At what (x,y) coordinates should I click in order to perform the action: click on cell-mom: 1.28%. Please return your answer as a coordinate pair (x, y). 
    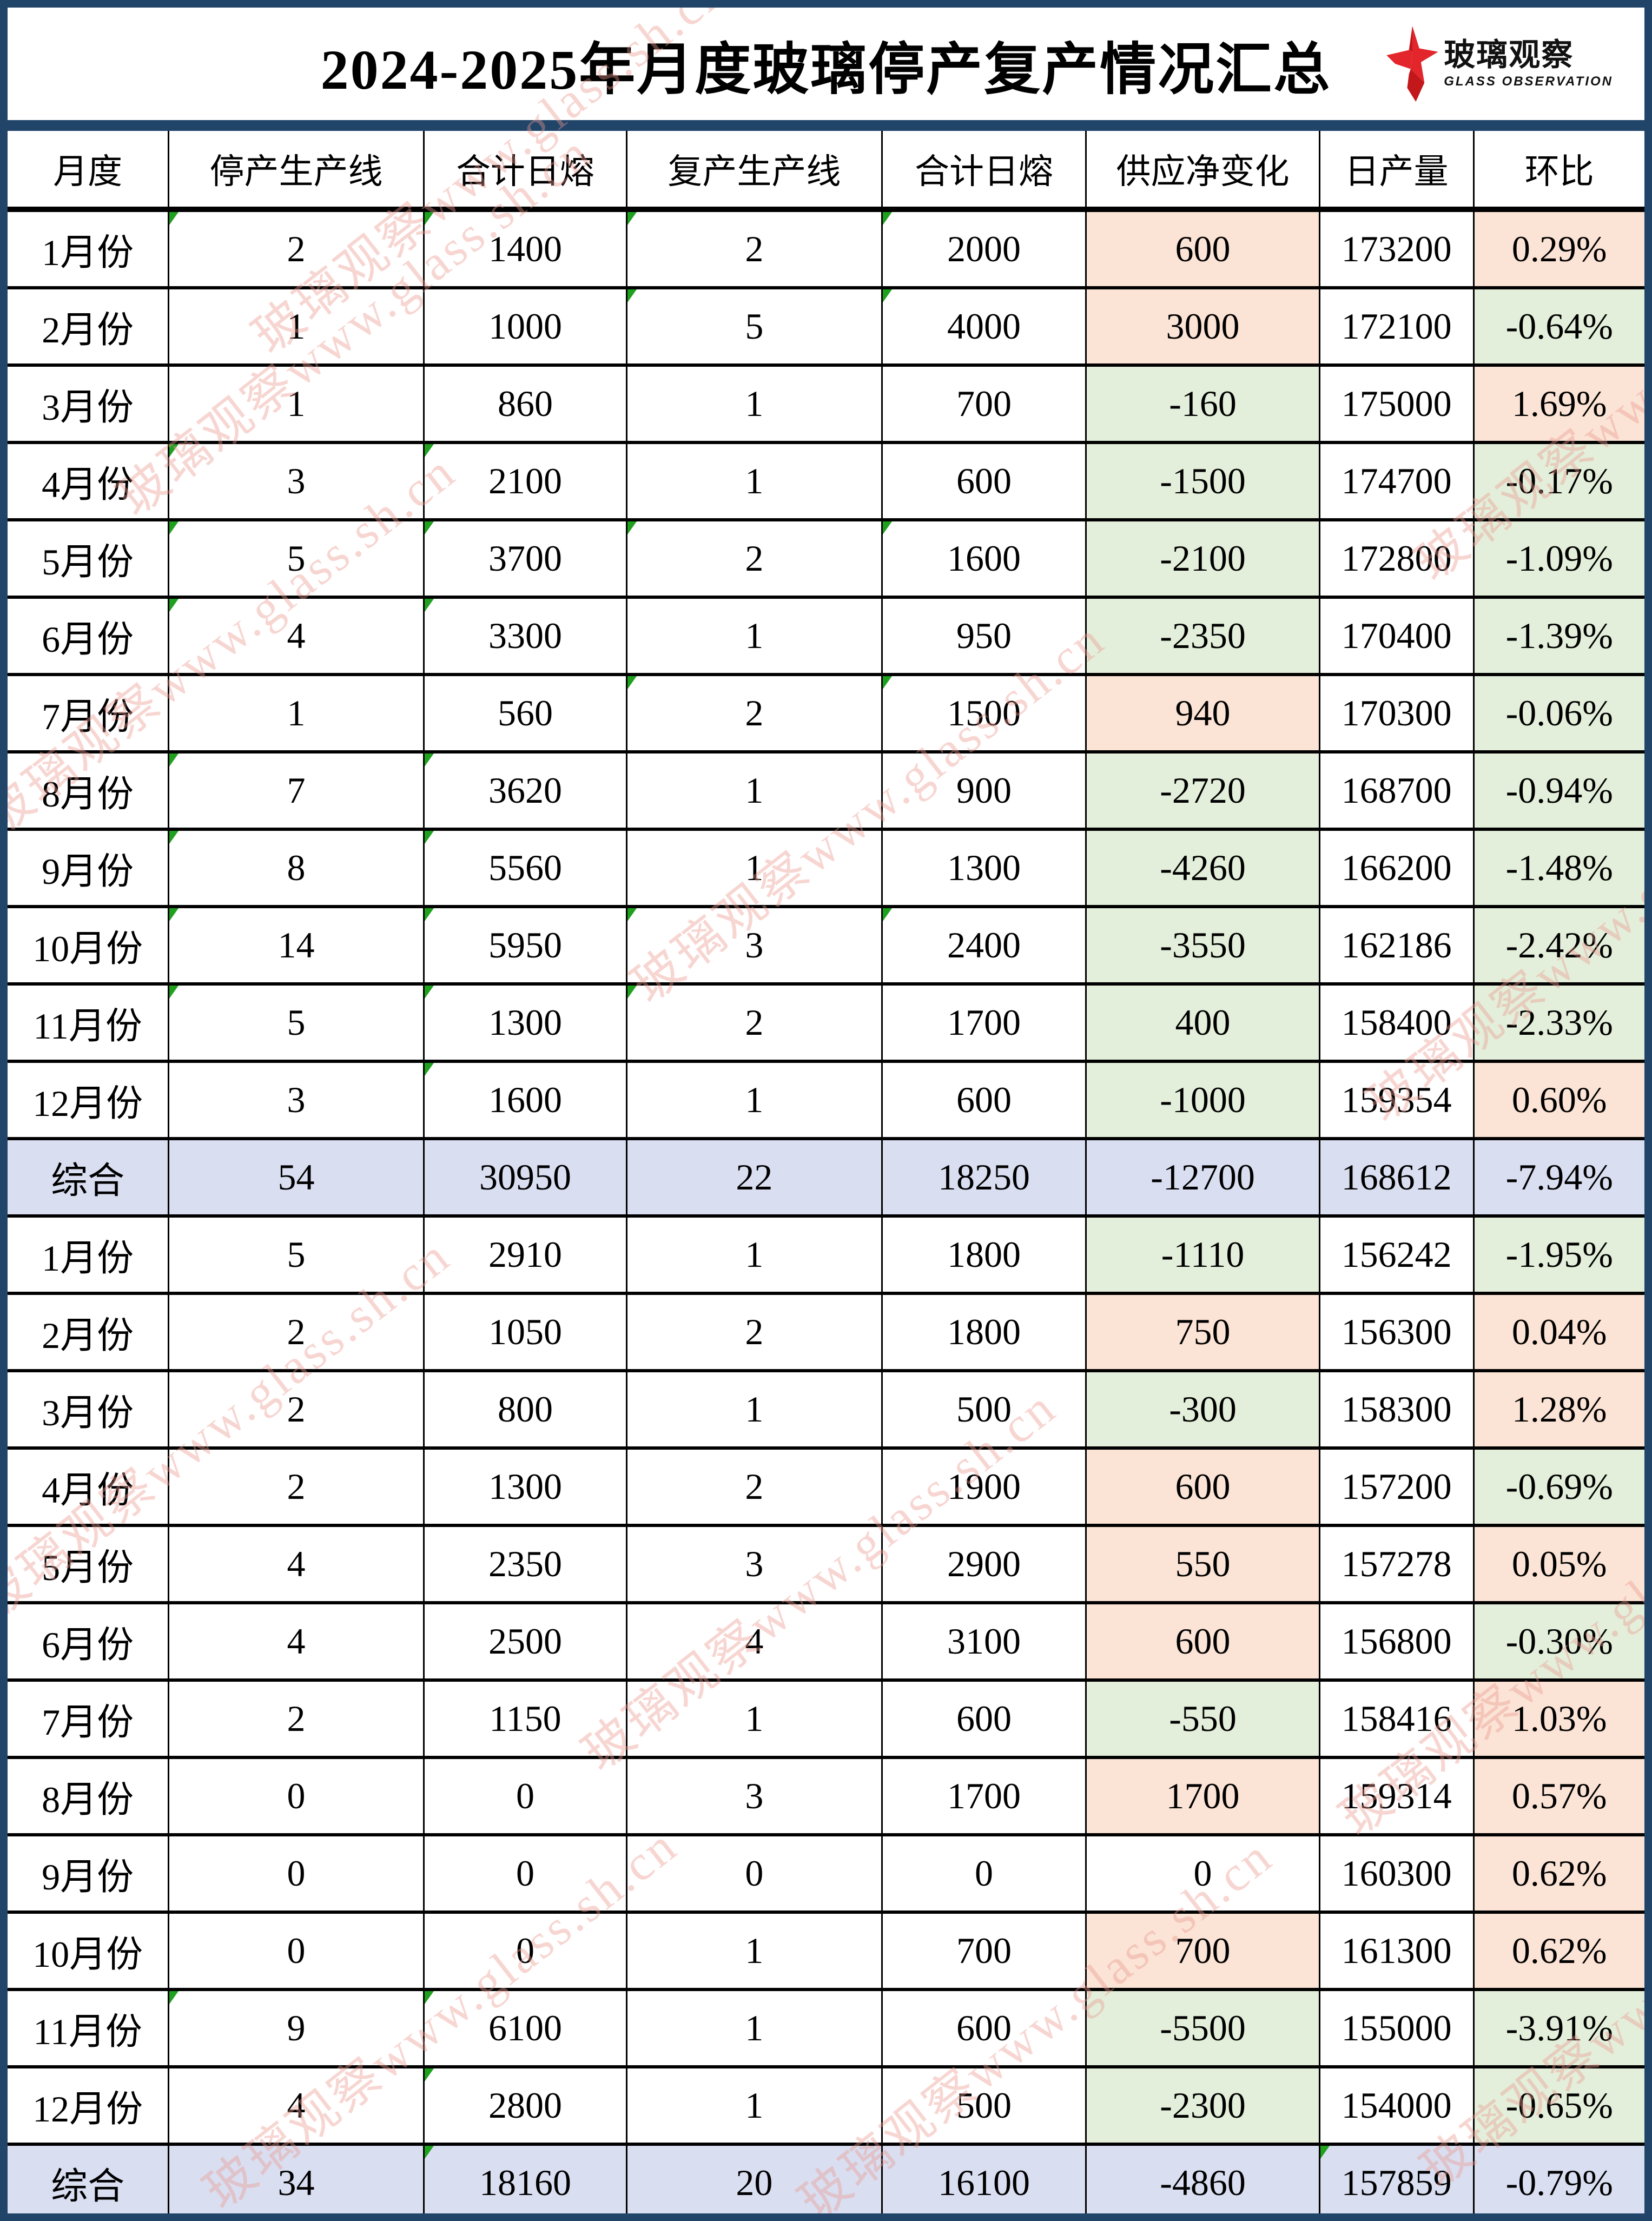
    Looking at the image, I should click on (1558, 1409).